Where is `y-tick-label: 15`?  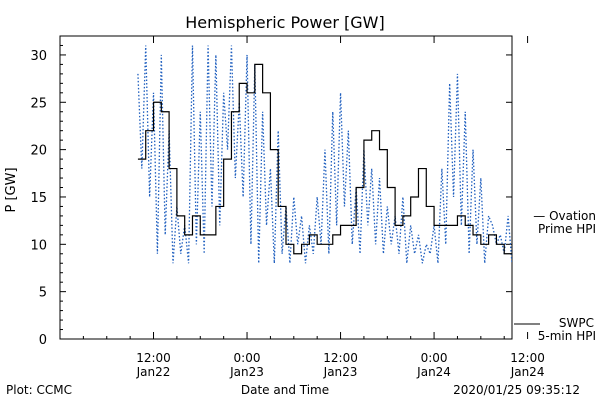
y-tick-label: 15 is located at coordinates (38, 198).